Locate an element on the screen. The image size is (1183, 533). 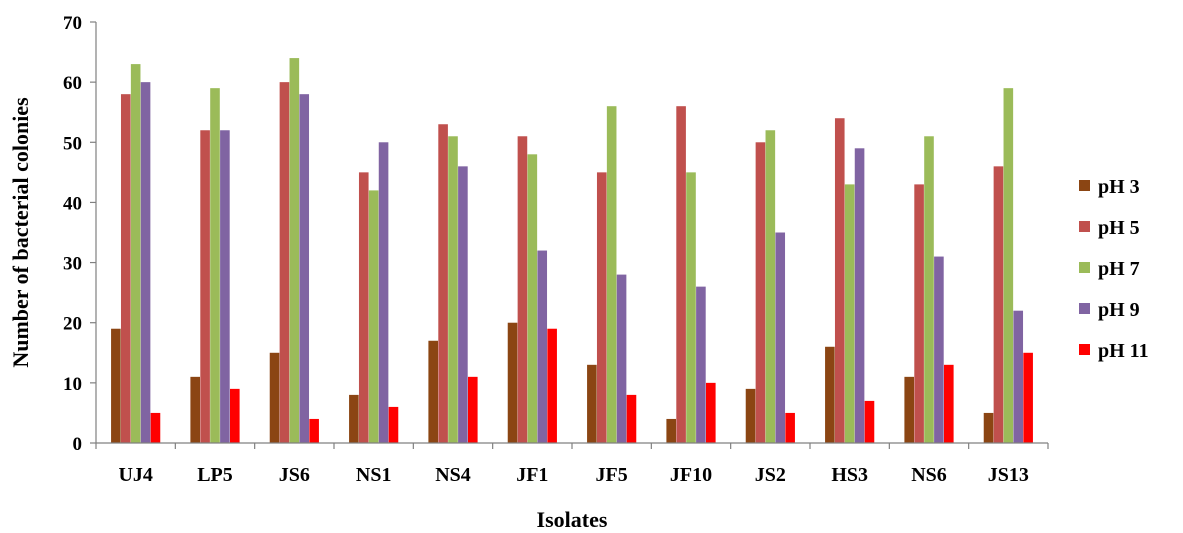
x-tick-label: JS13 is located at coordinates (1008, 475).